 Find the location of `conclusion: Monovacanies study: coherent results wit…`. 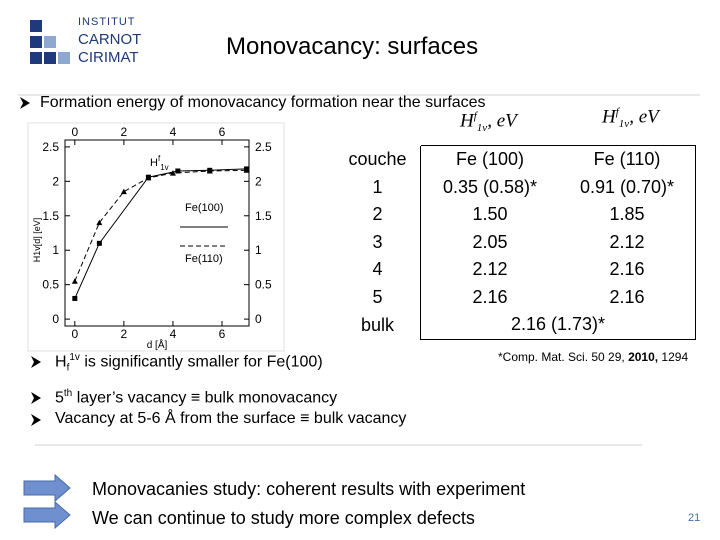

conclusion: Monovacanies study: coherent results wit… is located at coordinates (309, 489).